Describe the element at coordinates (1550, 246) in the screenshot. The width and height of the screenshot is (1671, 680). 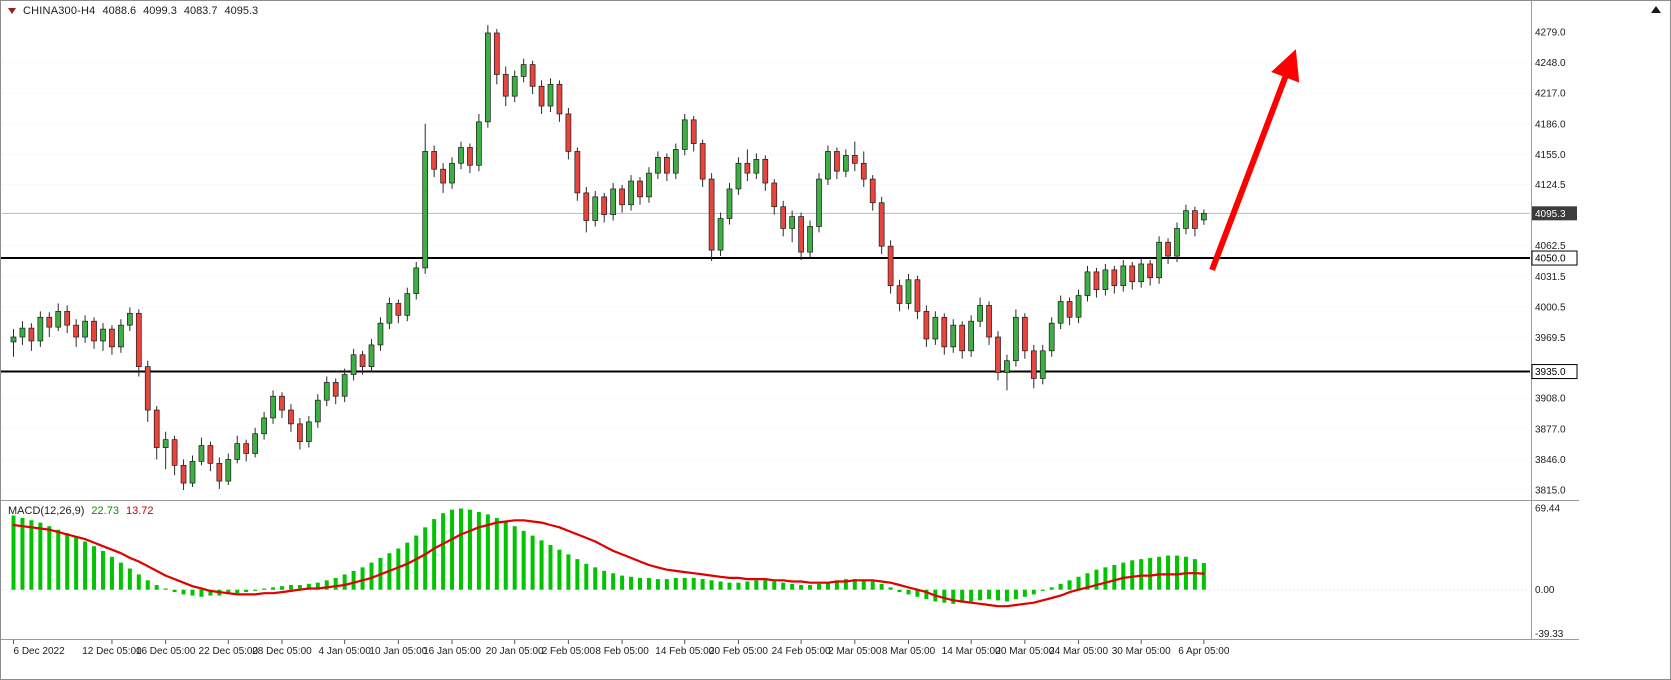
I see `price-axis-label: 4062.5` at that location.